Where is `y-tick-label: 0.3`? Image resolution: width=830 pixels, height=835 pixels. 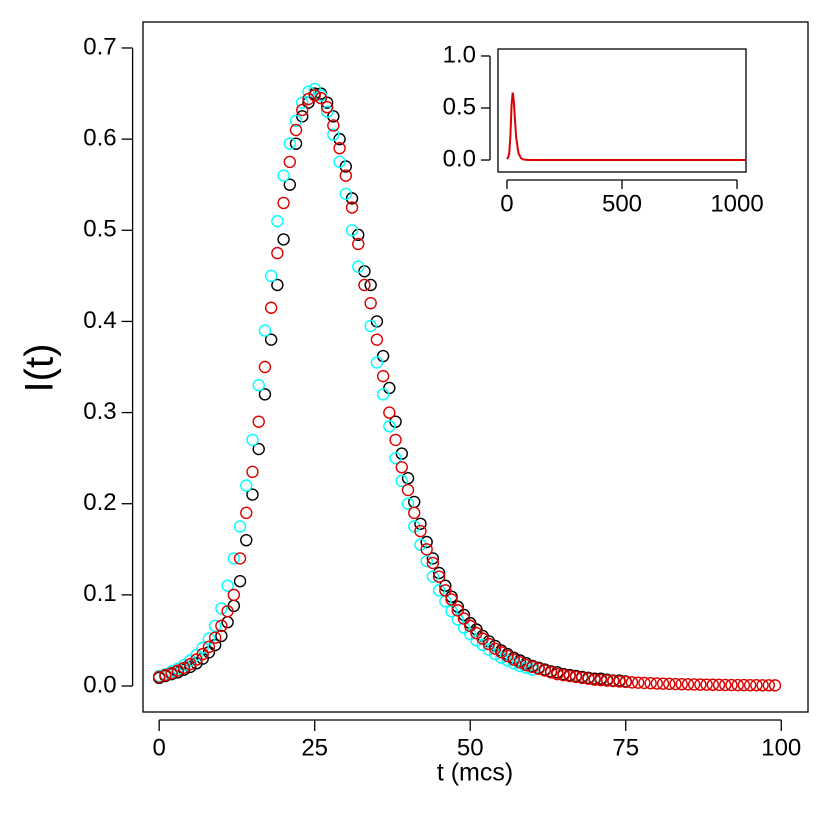 y-tick-label: 0.3 is located at coordinates (99, 411).